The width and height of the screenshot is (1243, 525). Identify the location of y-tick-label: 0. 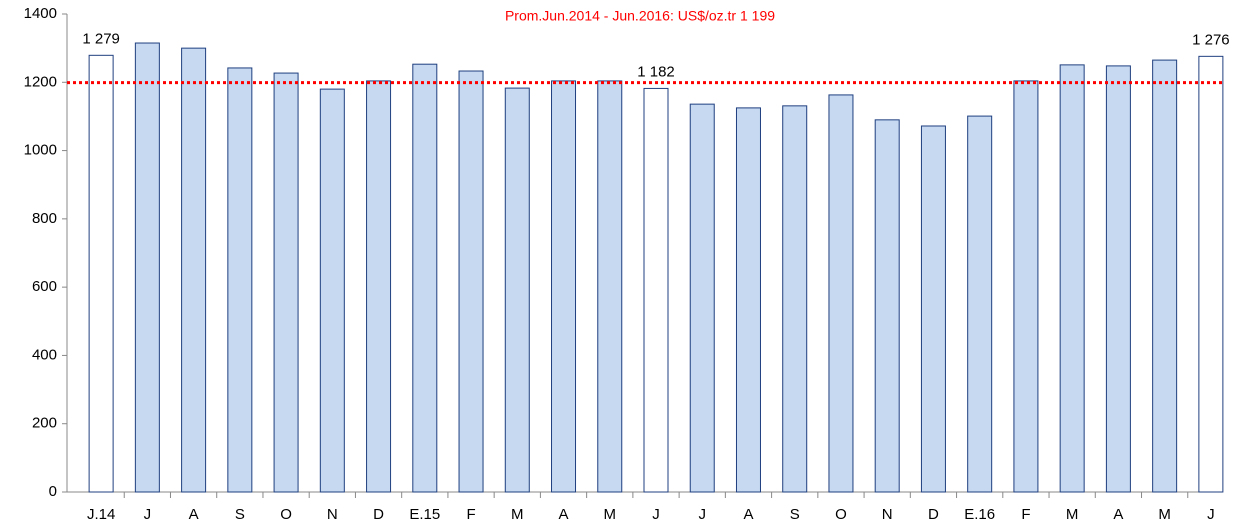
(53, 491).